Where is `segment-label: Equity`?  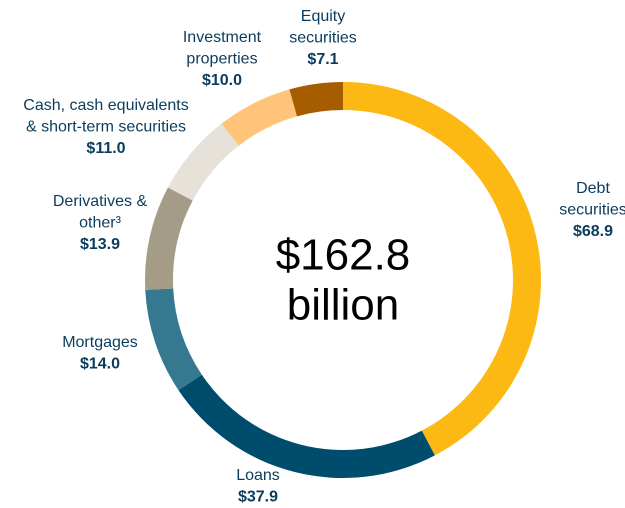
segment-label: Equity is located at coordinates (323, 16).